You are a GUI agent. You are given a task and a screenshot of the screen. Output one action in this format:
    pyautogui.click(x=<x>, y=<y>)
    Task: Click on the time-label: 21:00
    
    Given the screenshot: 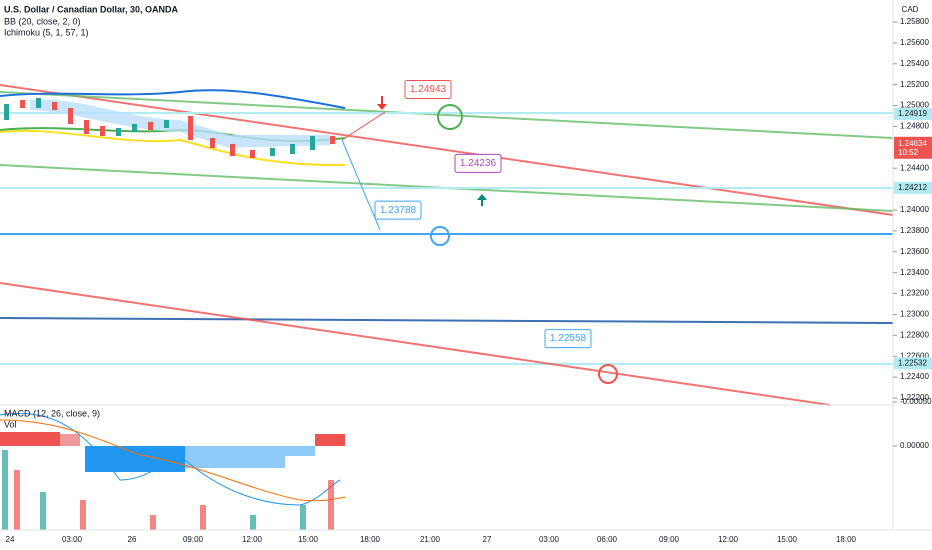 What is the action you would take?
    pyautogui.click(x=430, y=539)
    